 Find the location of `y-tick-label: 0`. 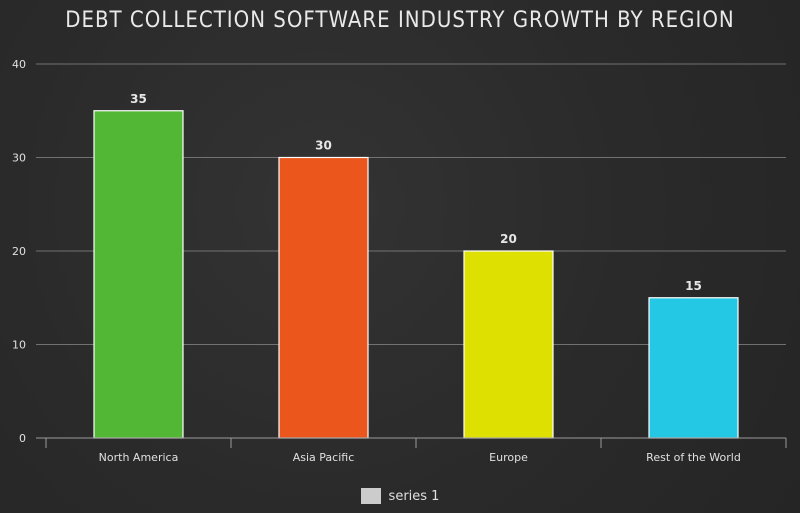

y-tick-label: 0 is located at coordinates (22, 438).